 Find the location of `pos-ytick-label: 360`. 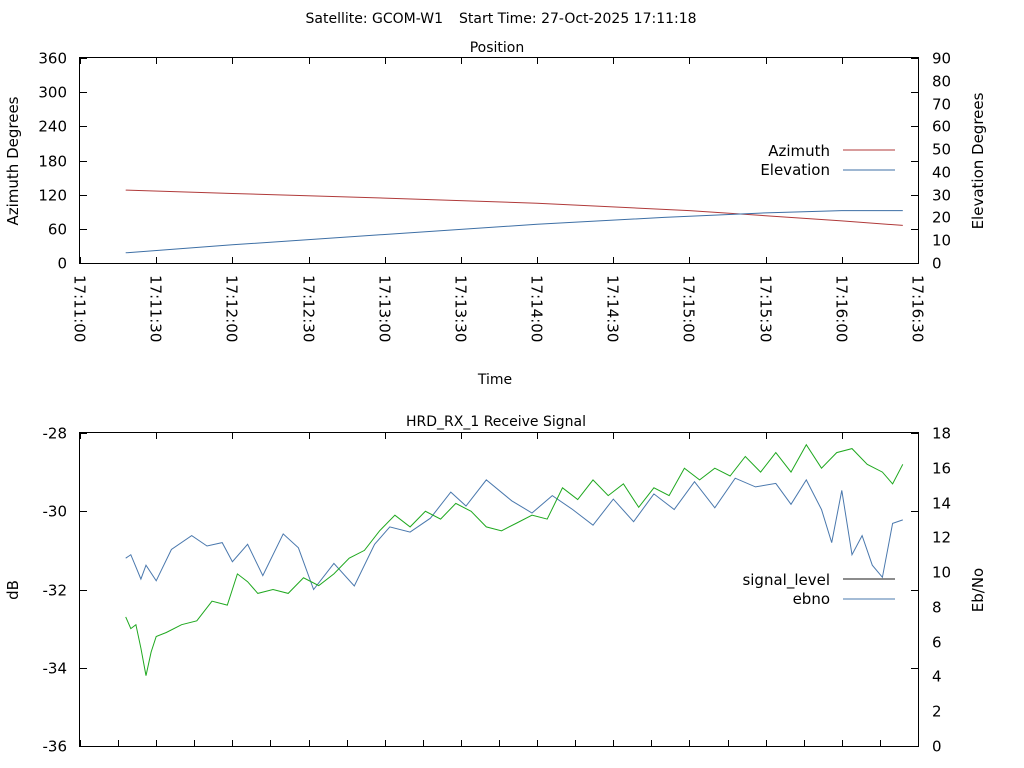

pos-ytick-label: 360 is located at coordinates (52, 59).